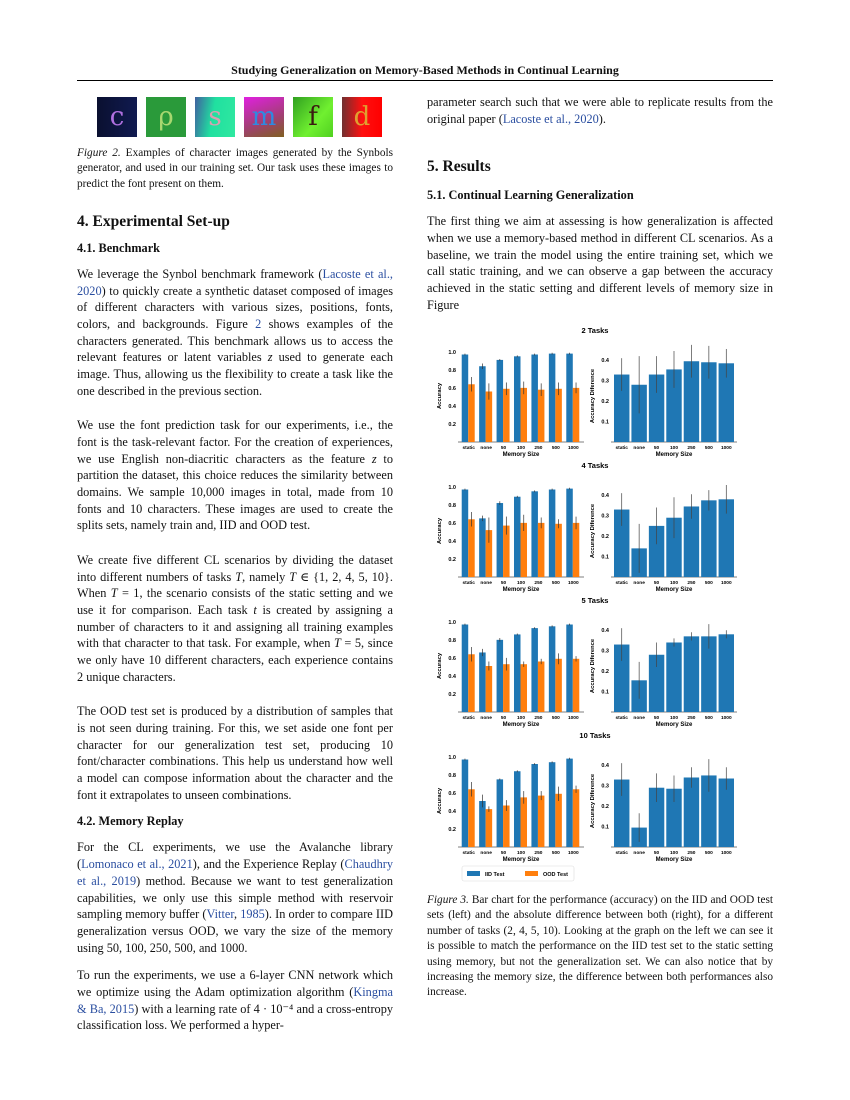 Image resolution: width=850 pixels, height=1100 pixels. I want to click on citation-link: 1985, so click(252, 914).